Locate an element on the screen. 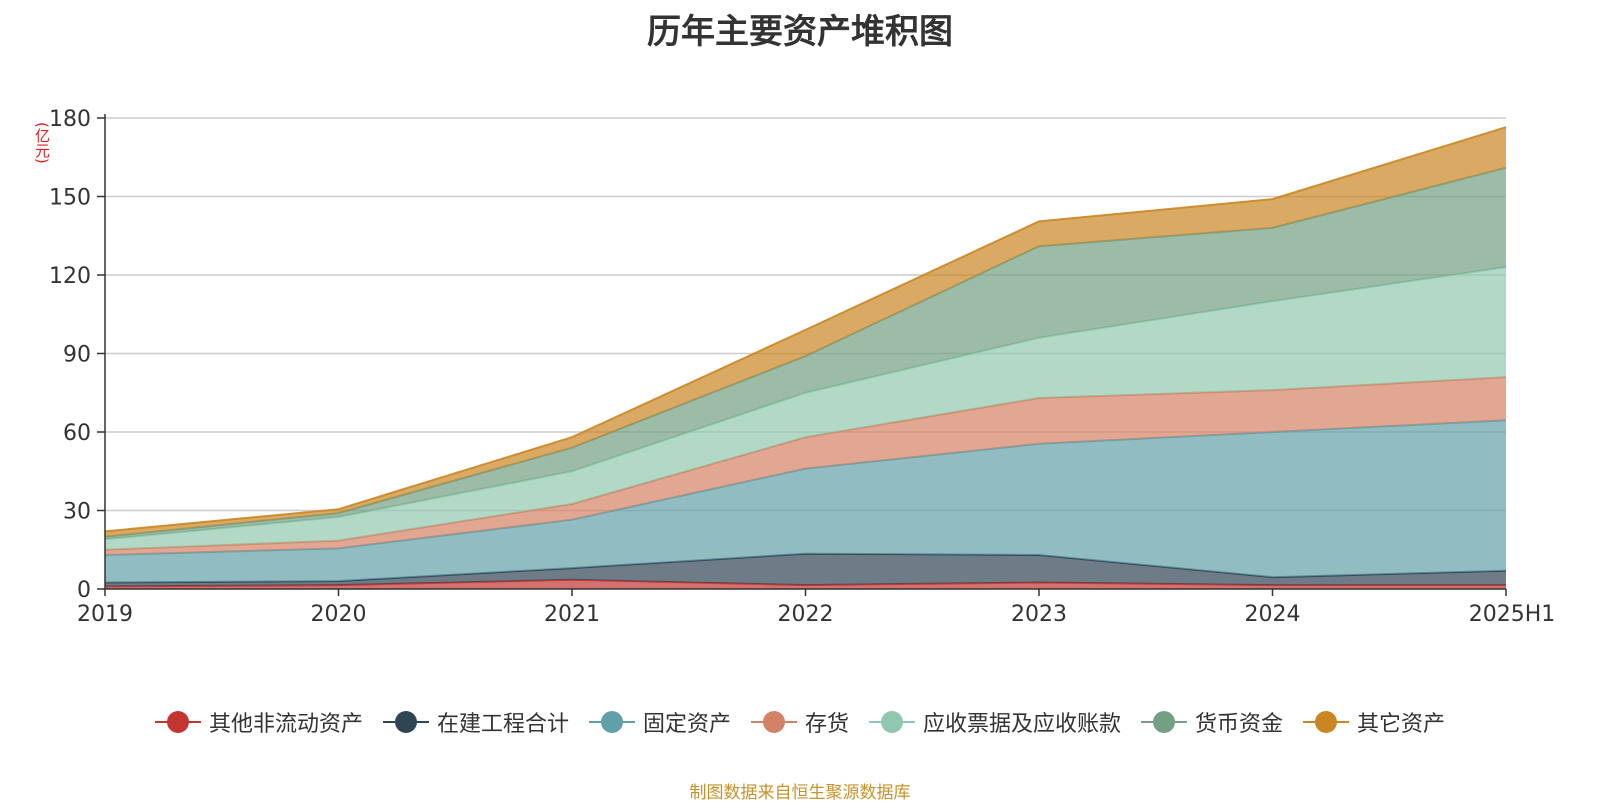 This screenshot has width=1600, height=803. legend-label: 其他非流动资产 is located at coordinates (285, 724).